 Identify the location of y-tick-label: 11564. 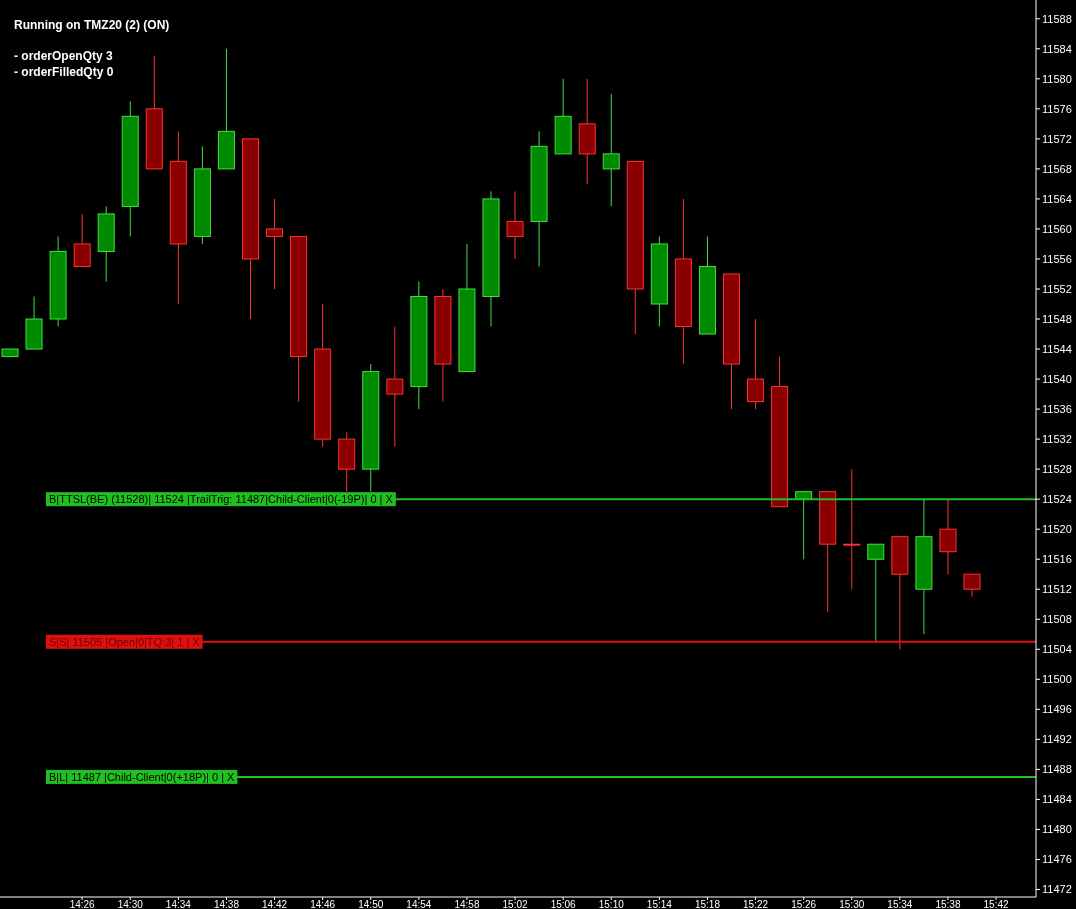
(1057, 198).